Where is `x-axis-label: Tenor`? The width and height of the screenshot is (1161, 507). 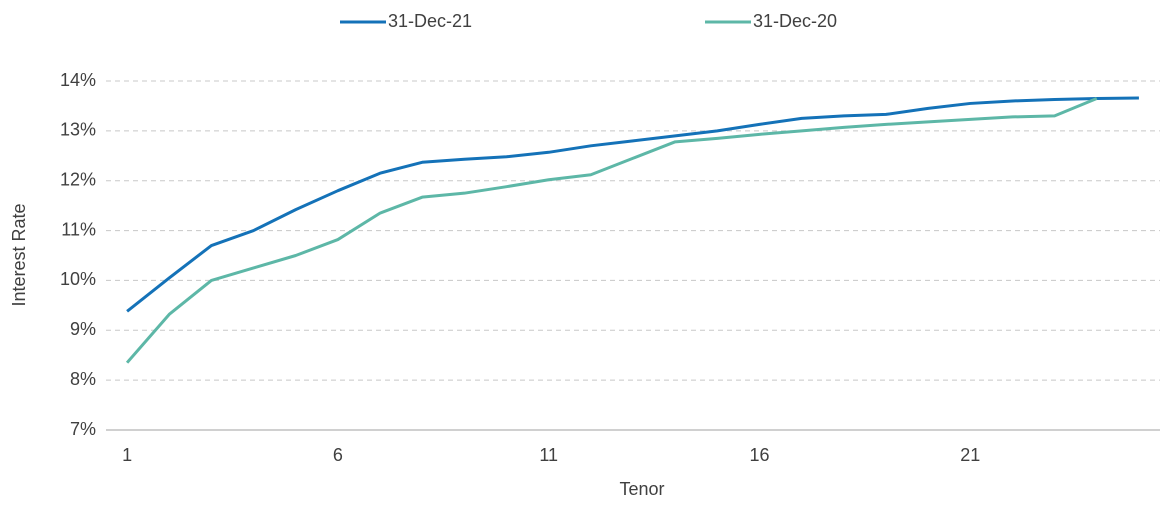
x-axis-label: Tenor is located at coordinates (641, 489).